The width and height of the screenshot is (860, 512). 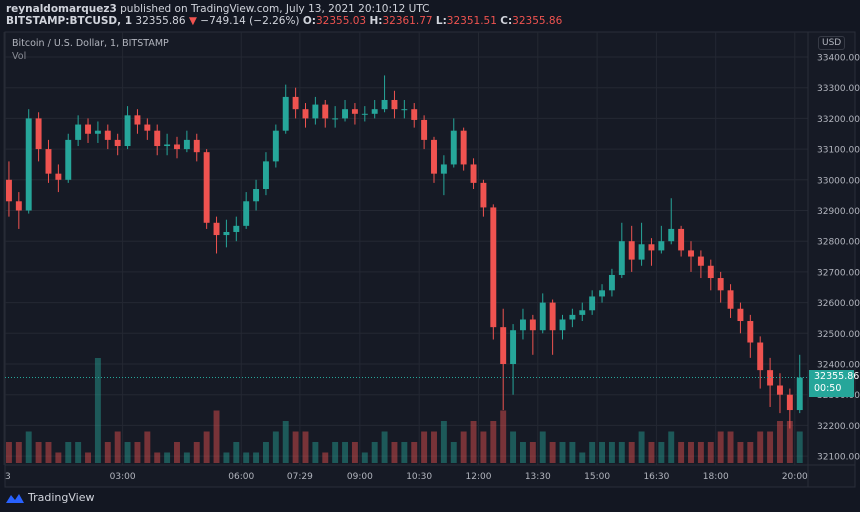 What do you see at coordinates (19, 56) in the screenshot?
I see `volume-label: Vol` at bounding box center [19, 56].